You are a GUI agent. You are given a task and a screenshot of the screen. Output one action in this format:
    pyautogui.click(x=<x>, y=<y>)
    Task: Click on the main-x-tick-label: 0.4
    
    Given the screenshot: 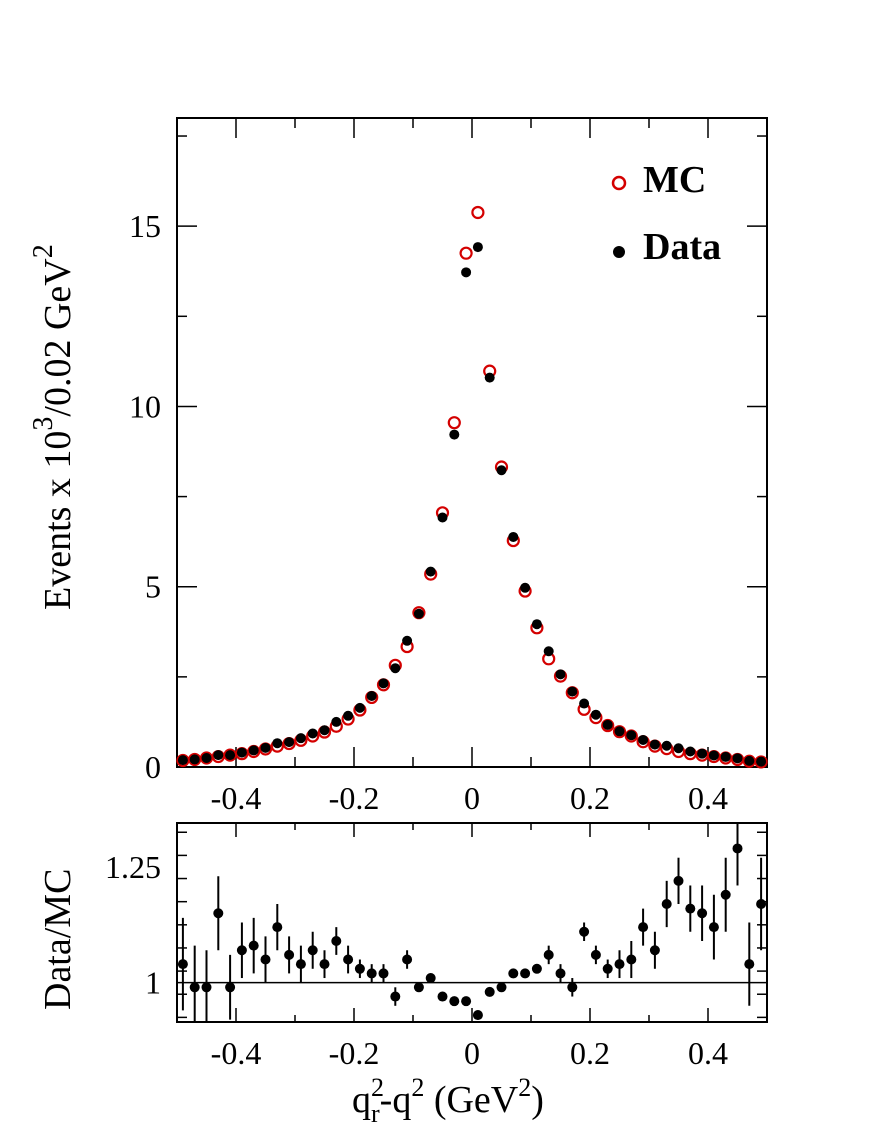 What is the action you would take?
    pyautogui.click(x=708, y=798)
    